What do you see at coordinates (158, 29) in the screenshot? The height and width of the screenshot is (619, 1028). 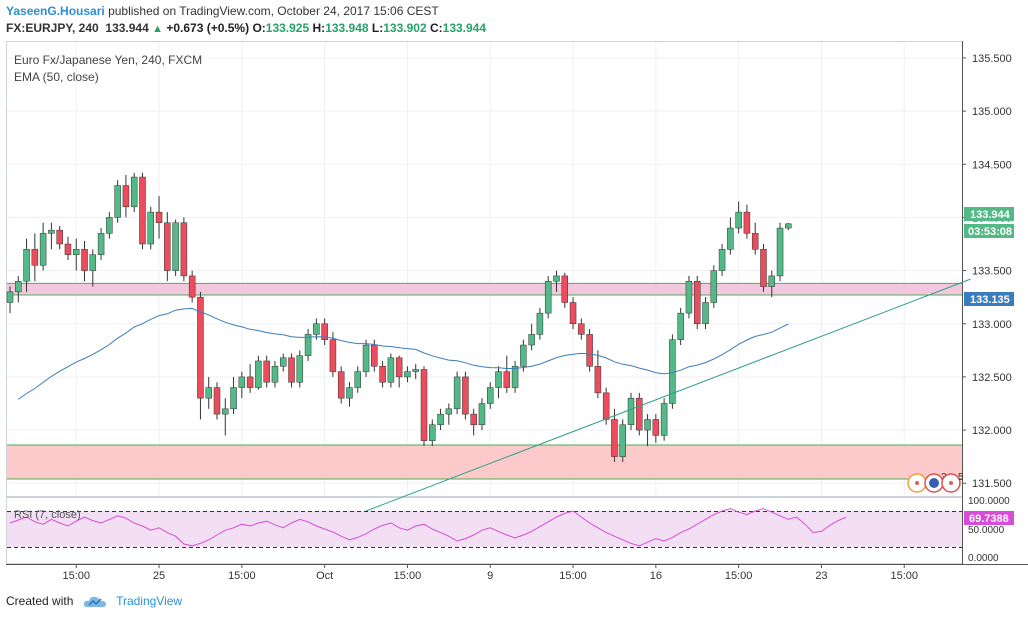 I see `up-triangle-icon: ▲` at bounding box center [158, 29].